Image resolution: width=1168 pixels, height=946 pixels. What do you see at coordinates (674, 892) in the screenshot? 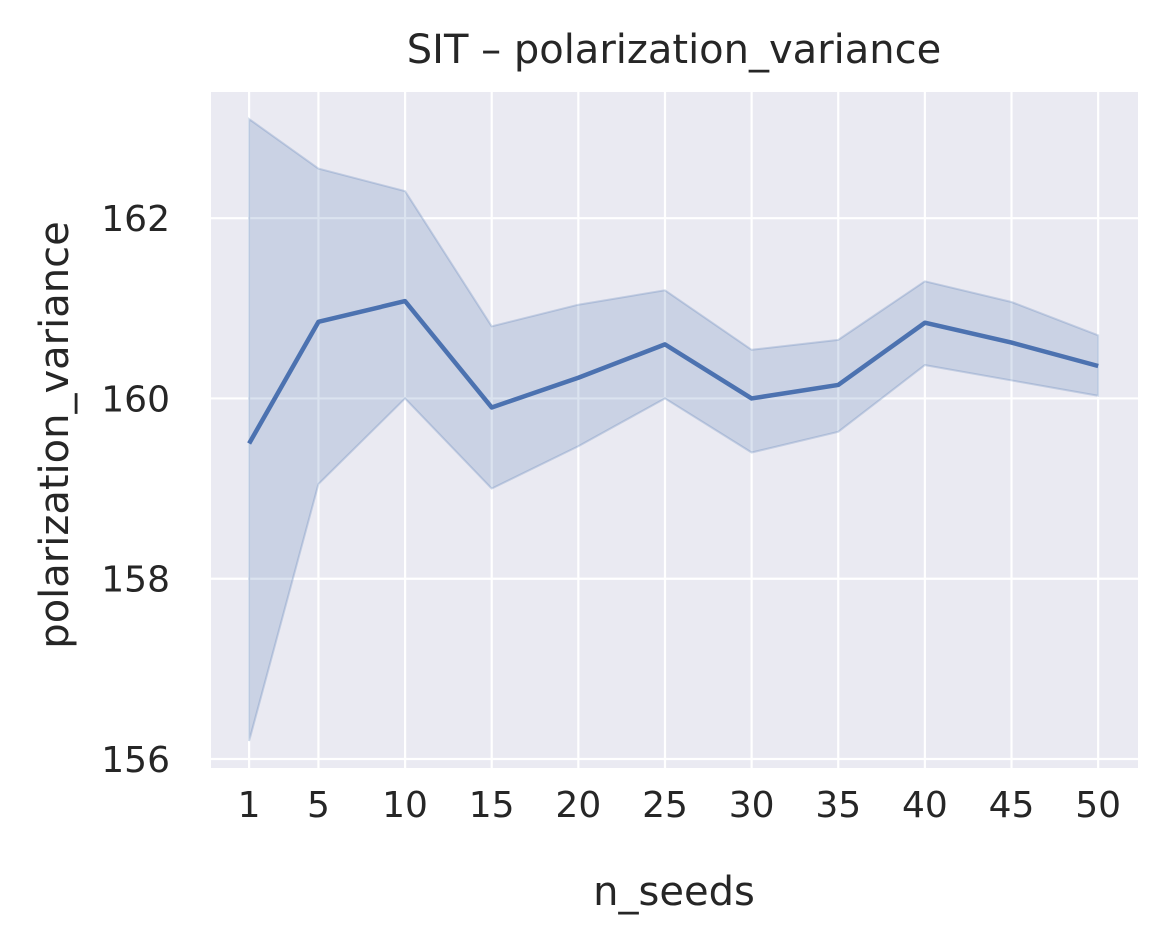
I see `x-axis-label: n_seeds` at bounding box center [674, 892].